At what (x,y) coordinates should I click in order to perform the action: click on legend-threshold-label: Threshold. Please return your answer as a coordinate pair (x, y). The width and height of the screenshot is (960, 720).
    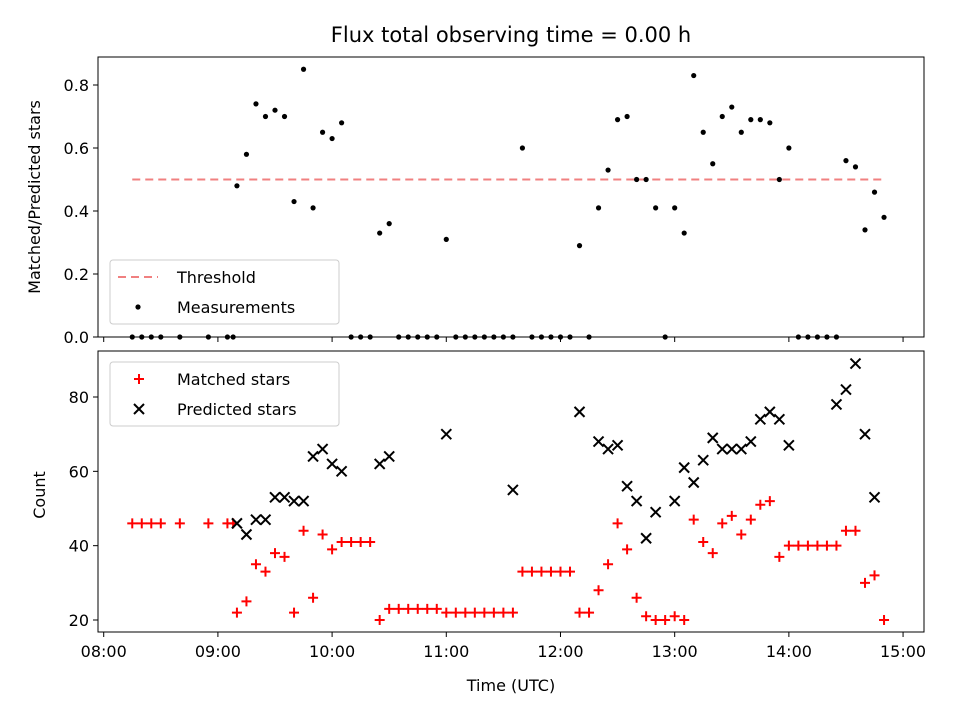
    Looking at the image, I should click on (216, 277).